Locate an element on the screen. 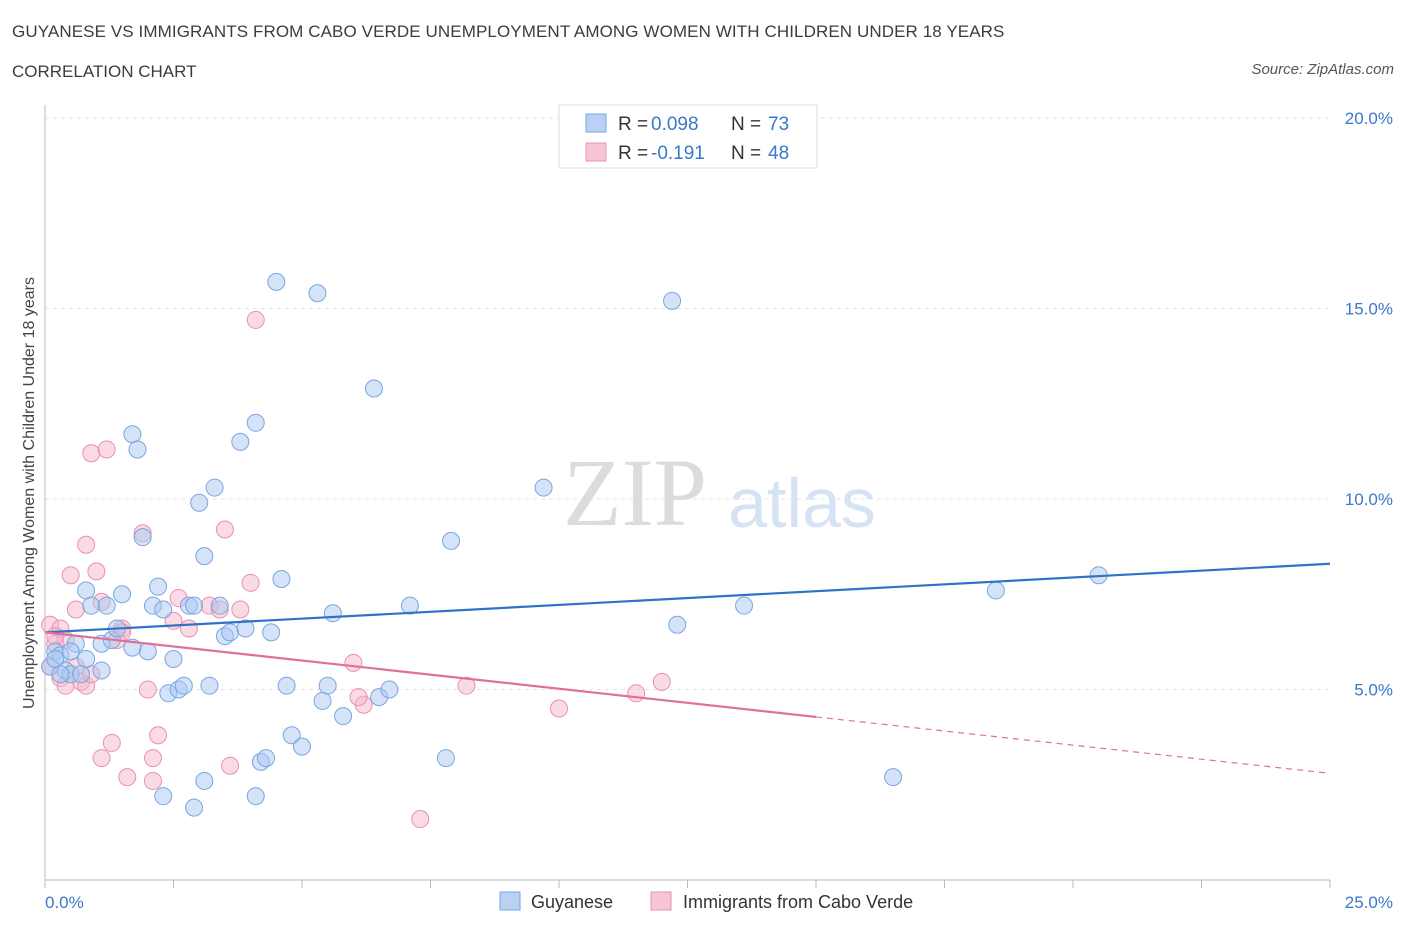 Image resolution: width=1406 pixels, height=930 pixels. legend-r-value-2: -0.191 is located at coordinates (678, 153).